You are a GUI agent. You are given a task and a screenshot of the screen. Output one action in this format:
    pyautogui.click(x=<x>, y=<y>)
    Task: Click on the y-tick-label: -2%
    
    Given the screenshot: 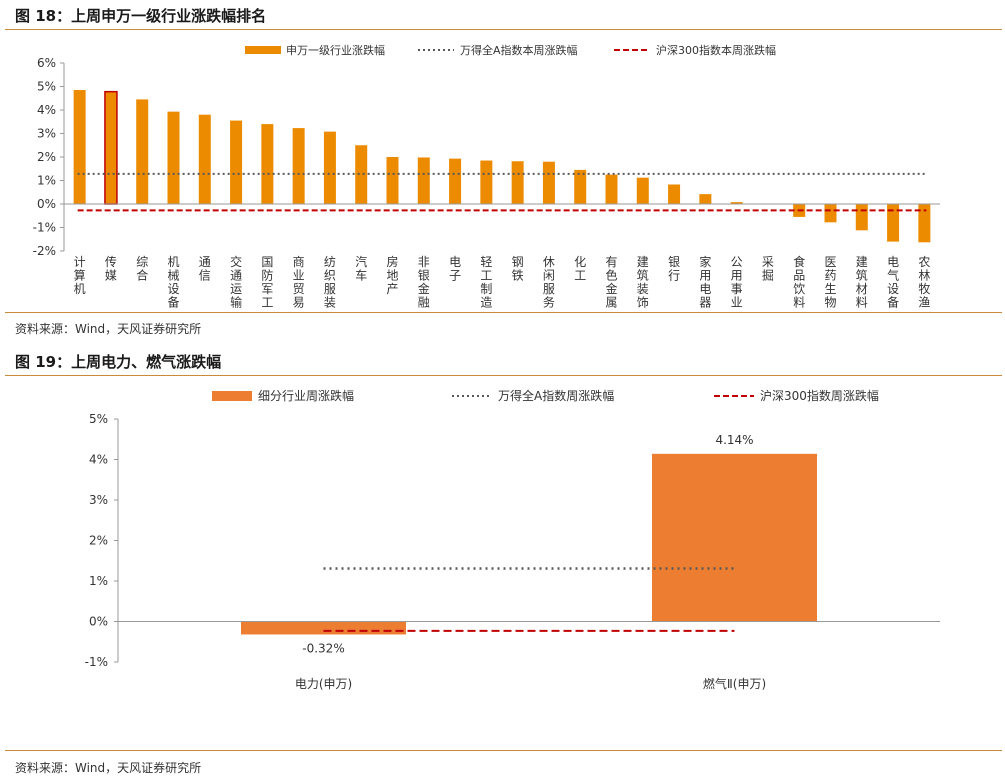 What is the action you would take?
    pyautogui.click(x=44, y=251)
    